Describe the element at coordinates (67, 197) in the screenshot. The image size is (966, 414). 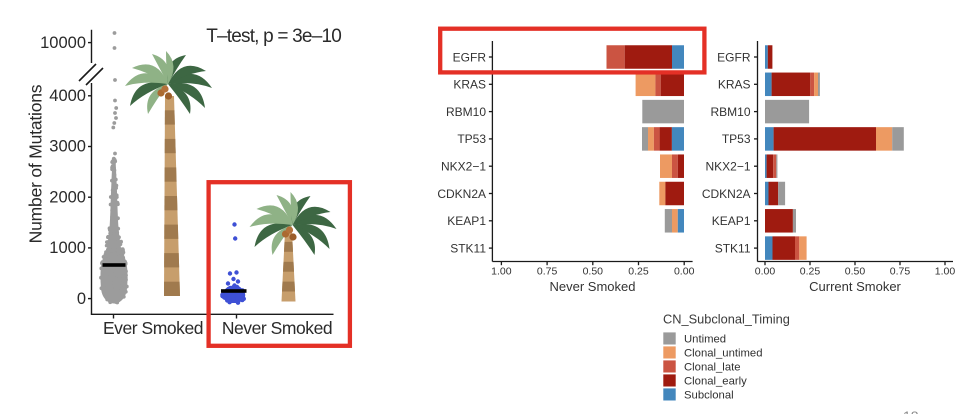
I see `svg-text: 2000` at that location.